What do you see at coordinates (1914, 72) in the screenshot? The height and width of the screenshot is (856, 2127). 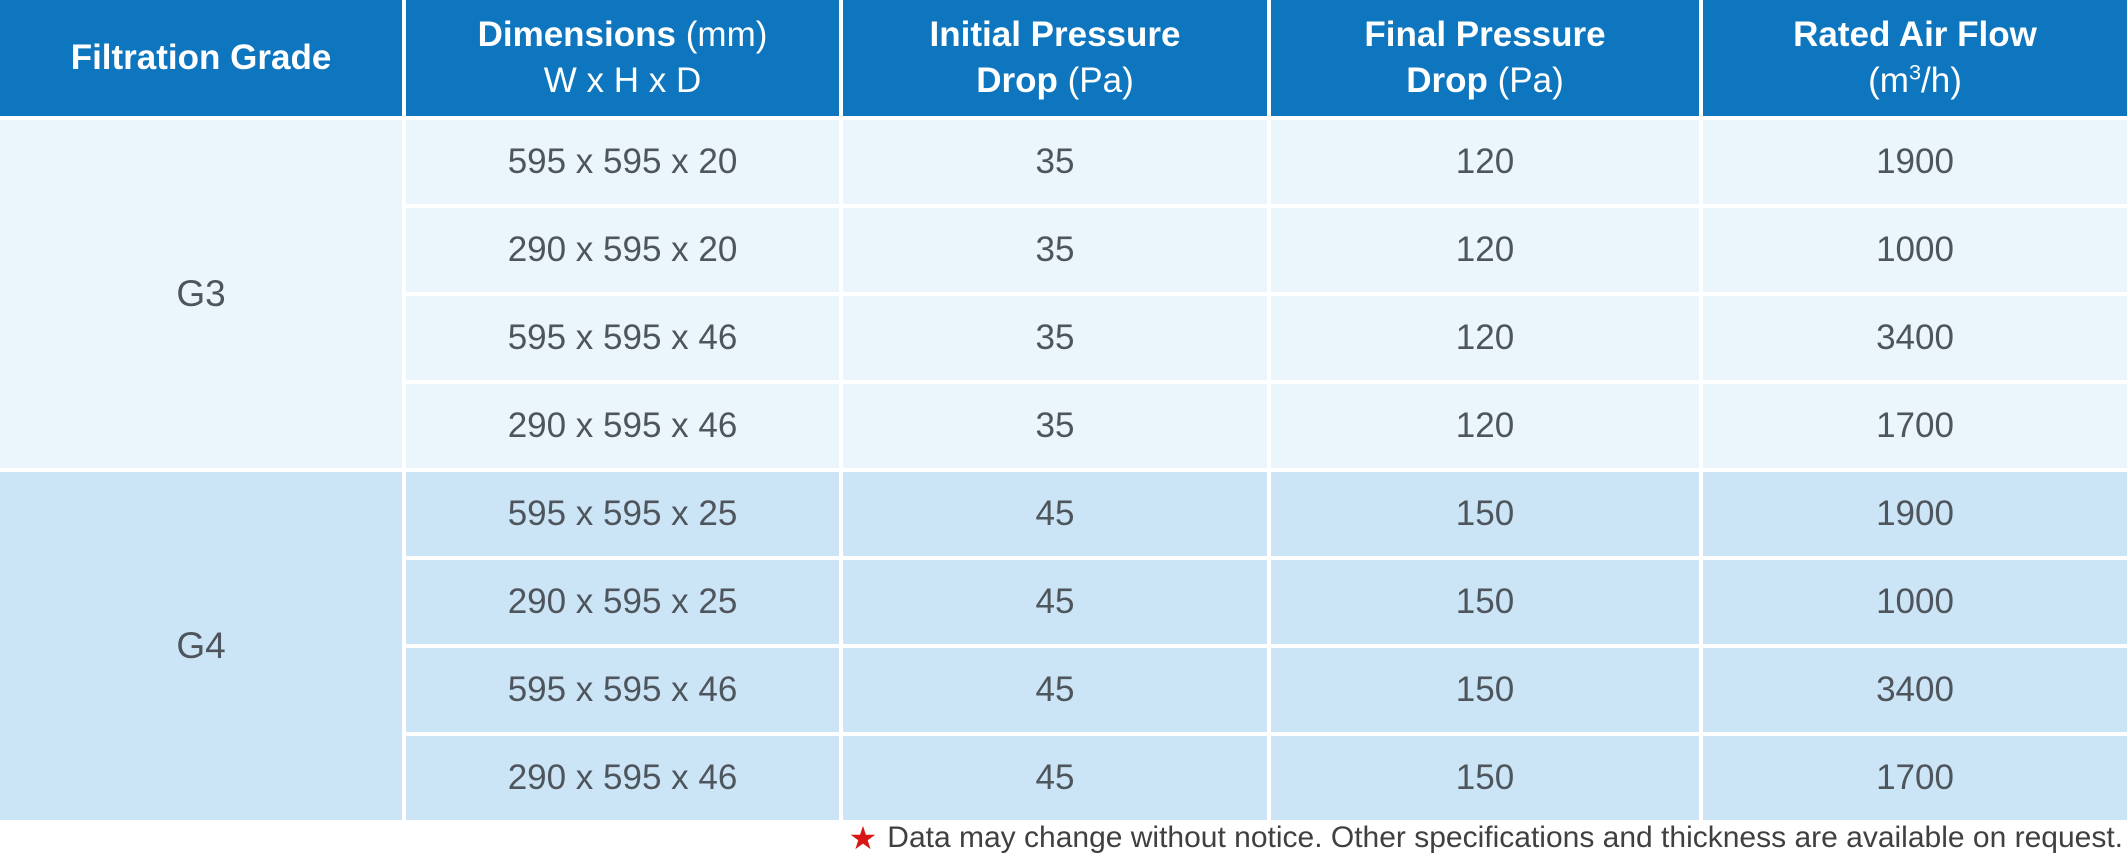 I see `header-rated-unit-sup: 3` at bounding box center [1914, 72].